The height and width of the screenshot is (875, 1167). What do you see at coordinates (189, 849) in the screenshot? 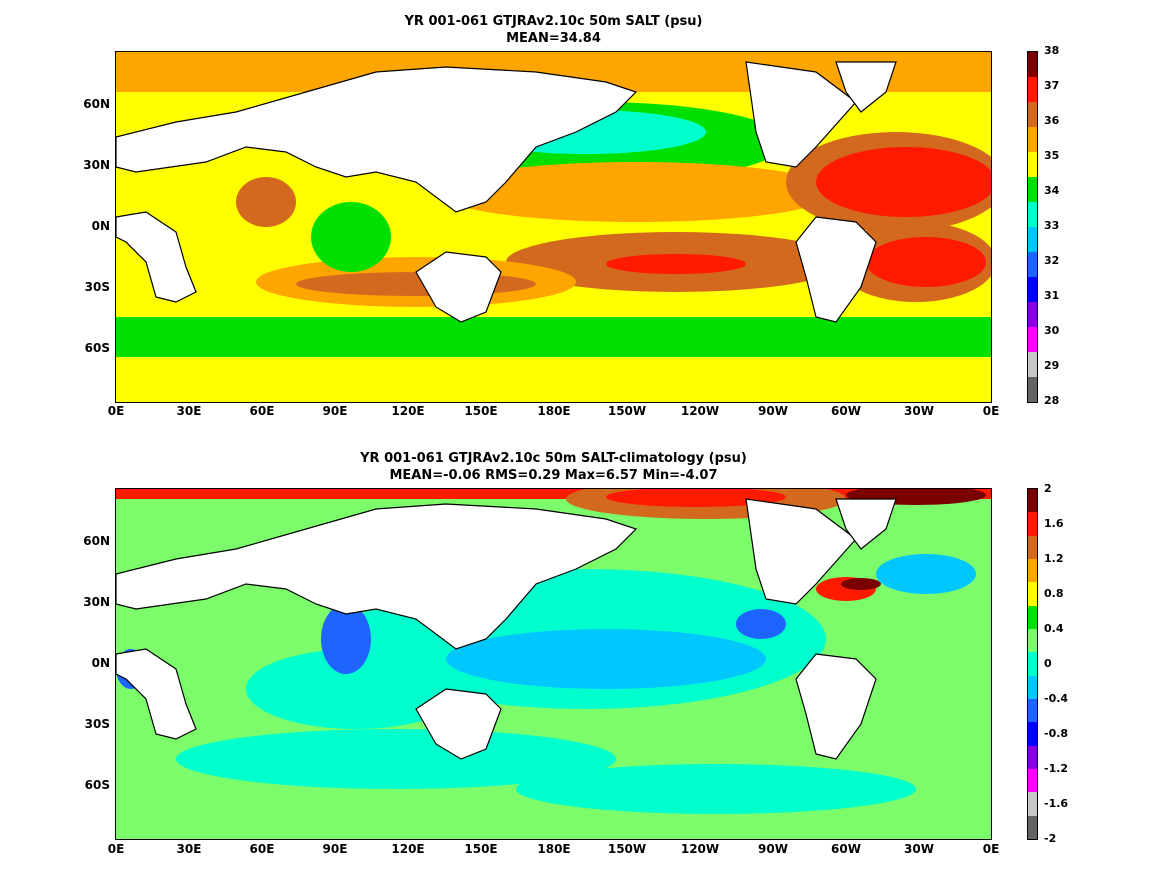
I see `panel2-lon-label: 30E` at bounding box center [189, 849].